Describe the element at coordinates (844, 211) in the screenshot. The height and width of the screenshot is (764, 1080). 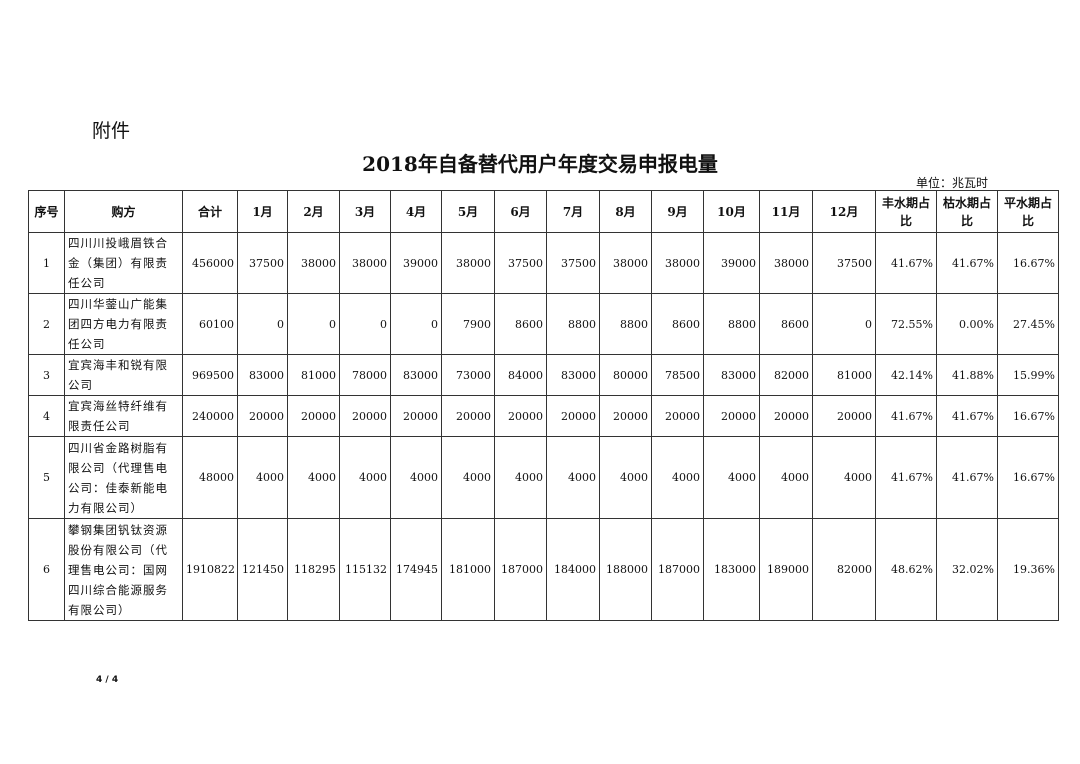
I see `column-header: 12月` at that location.